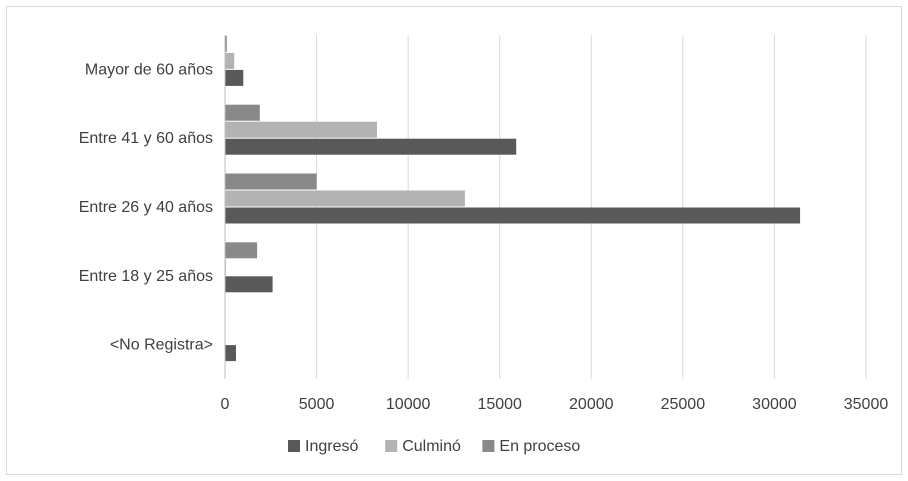  I want to click on legend-label: Culminó, so click(431, 446).